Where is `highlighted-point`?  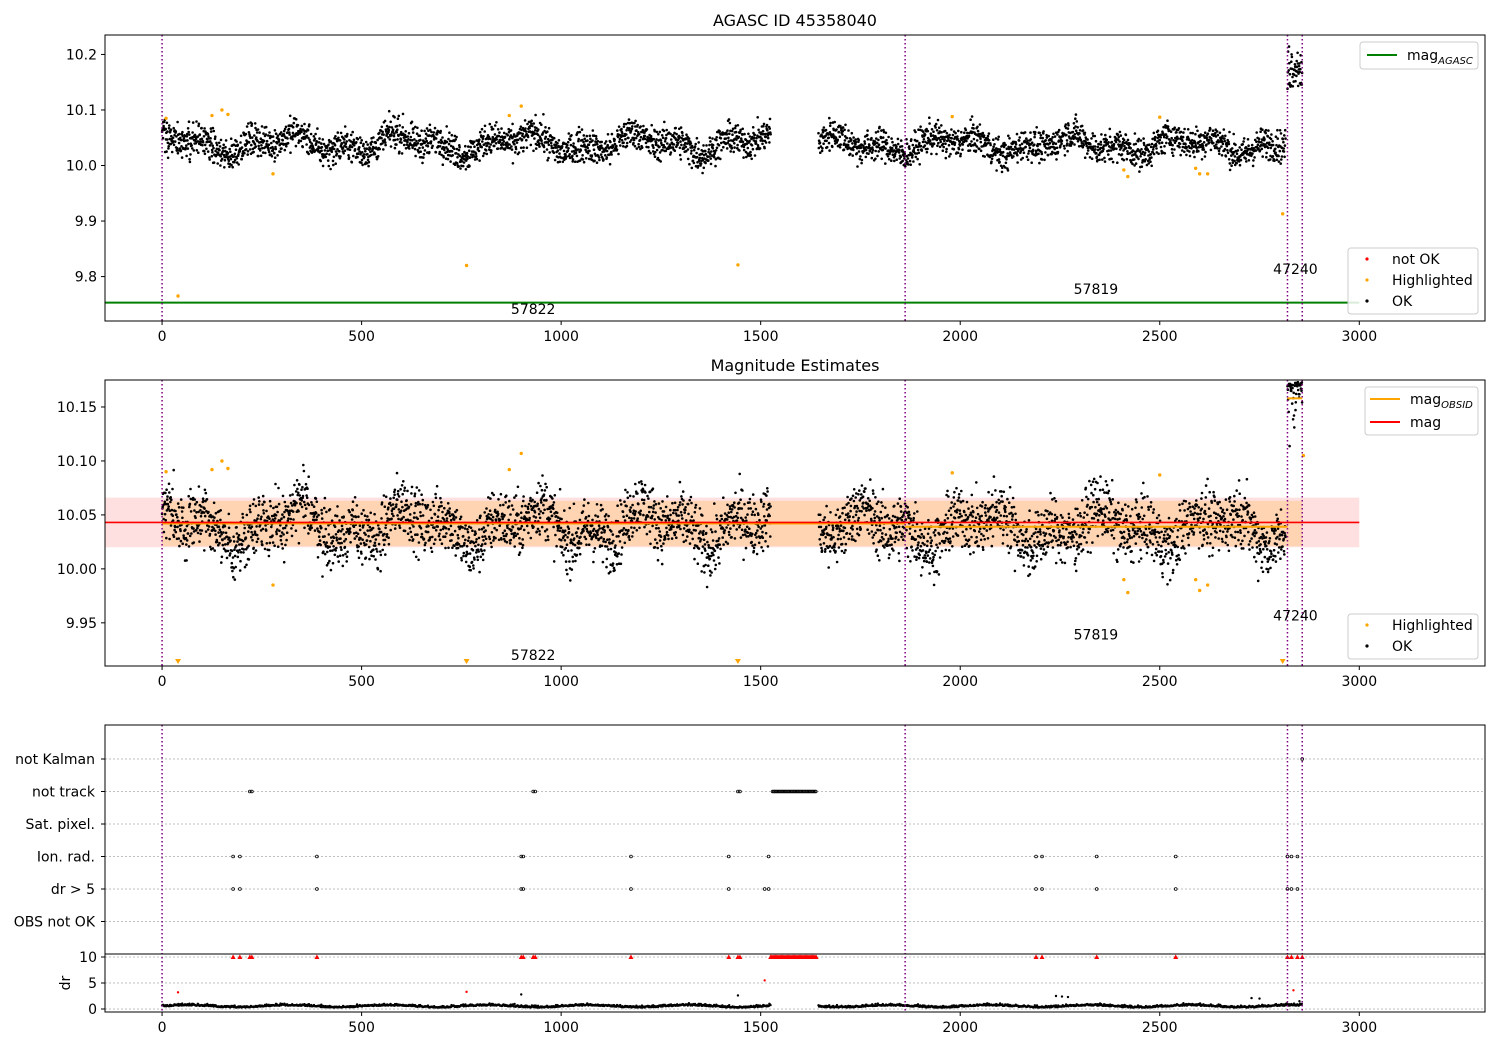 highlighted-point is located at coordinates (212, 115).